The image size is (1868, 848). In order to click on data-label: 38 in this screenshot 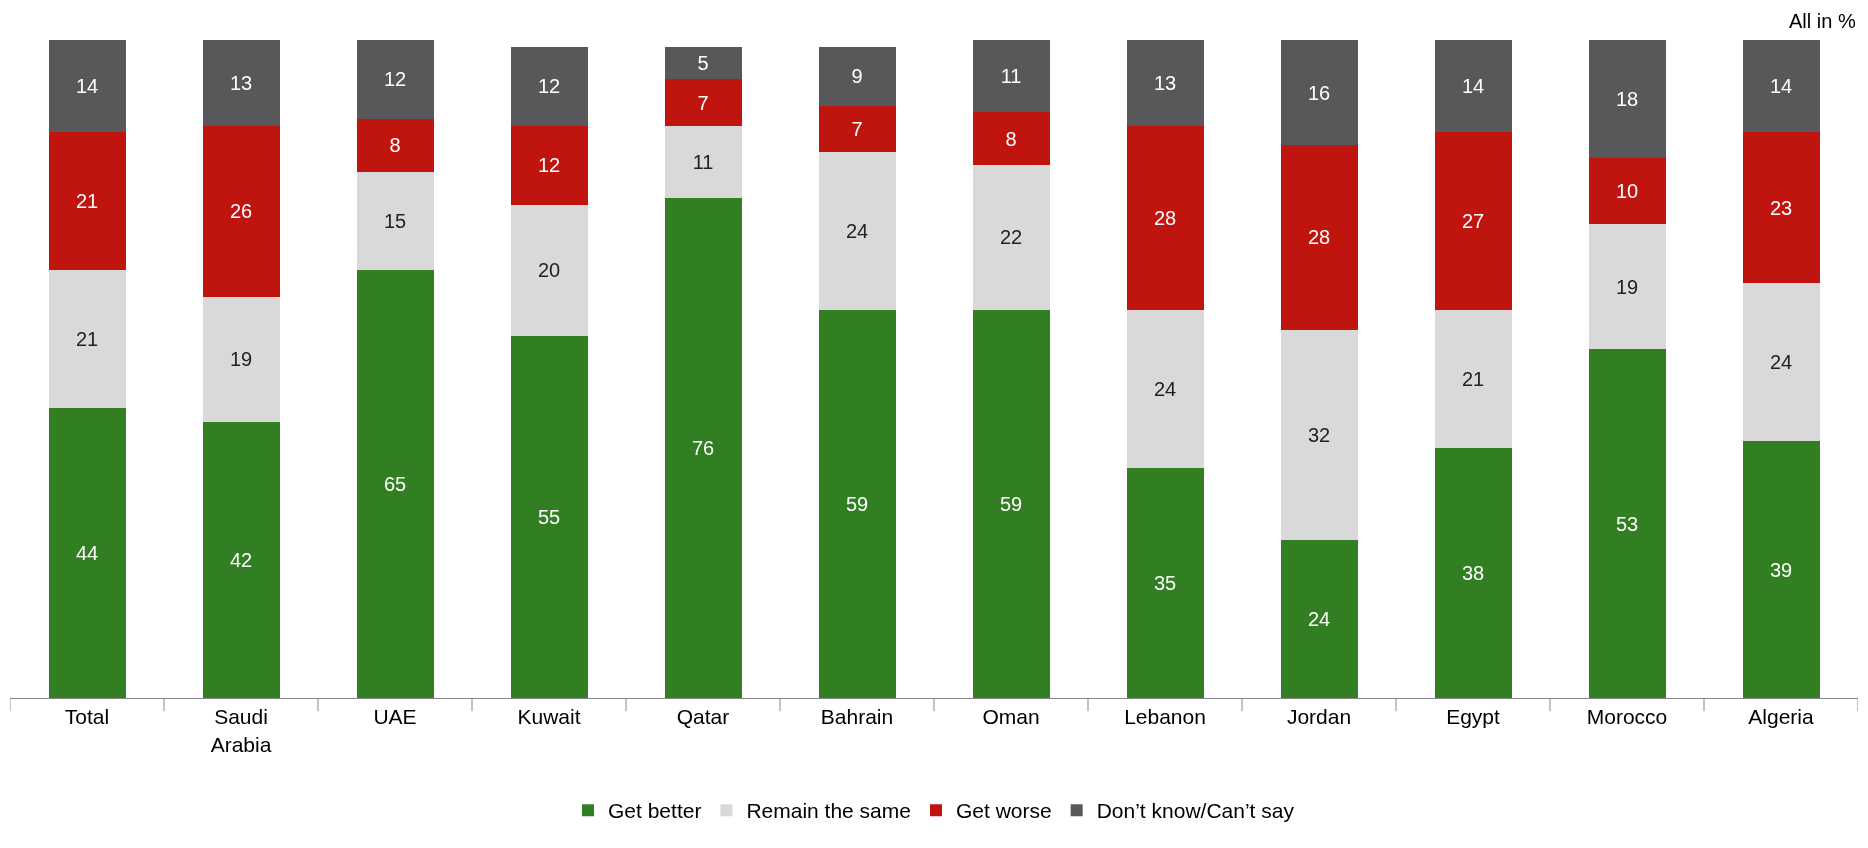, I will do `click(1473, 572)`.